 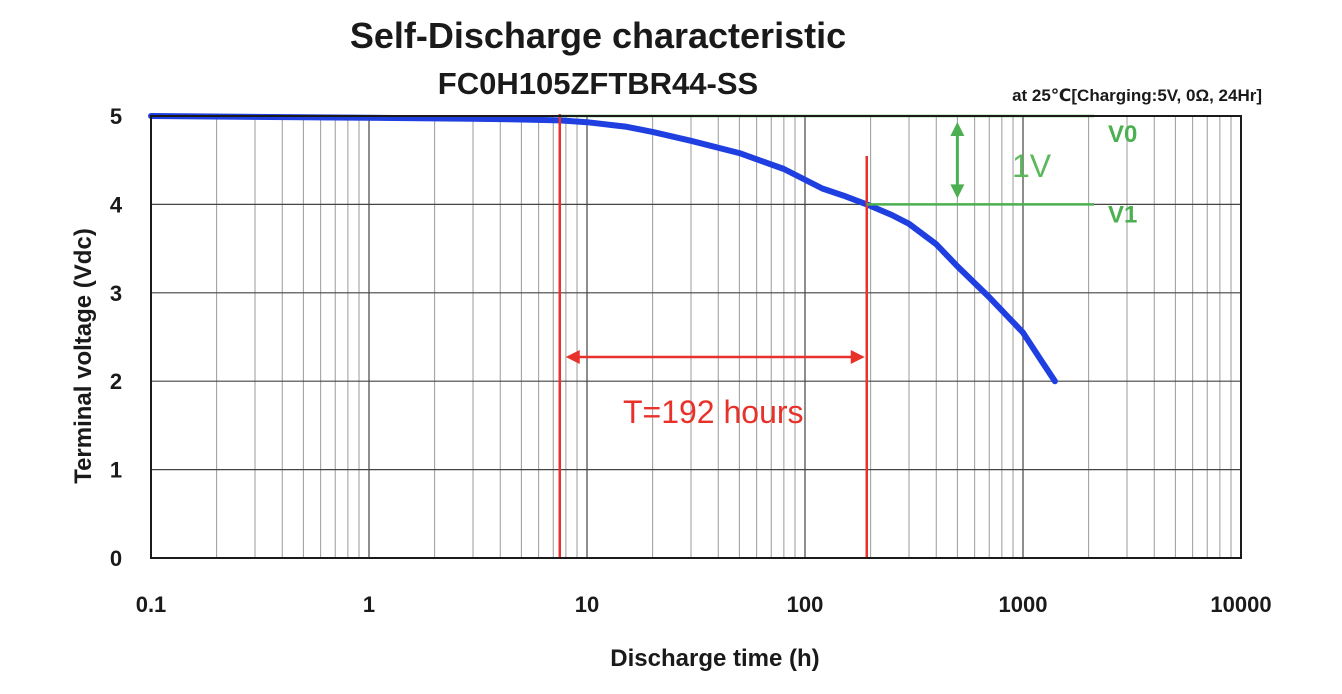 I want to click on x-tick-label: 1, so click(x=369, y=604).